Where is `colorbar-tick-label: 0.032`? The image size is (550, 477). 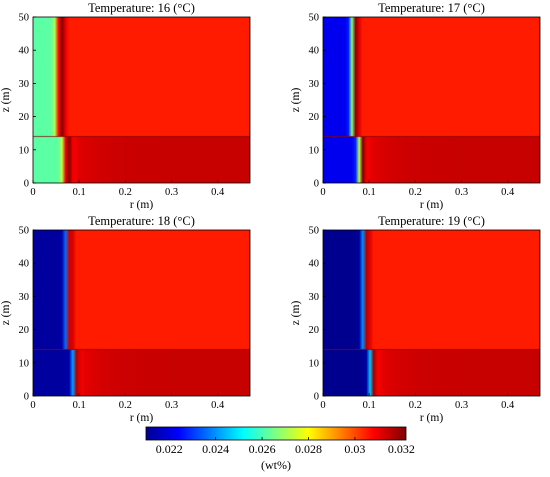 colorbar-tick-label: 0.032 is located at coordinates (401, 449).